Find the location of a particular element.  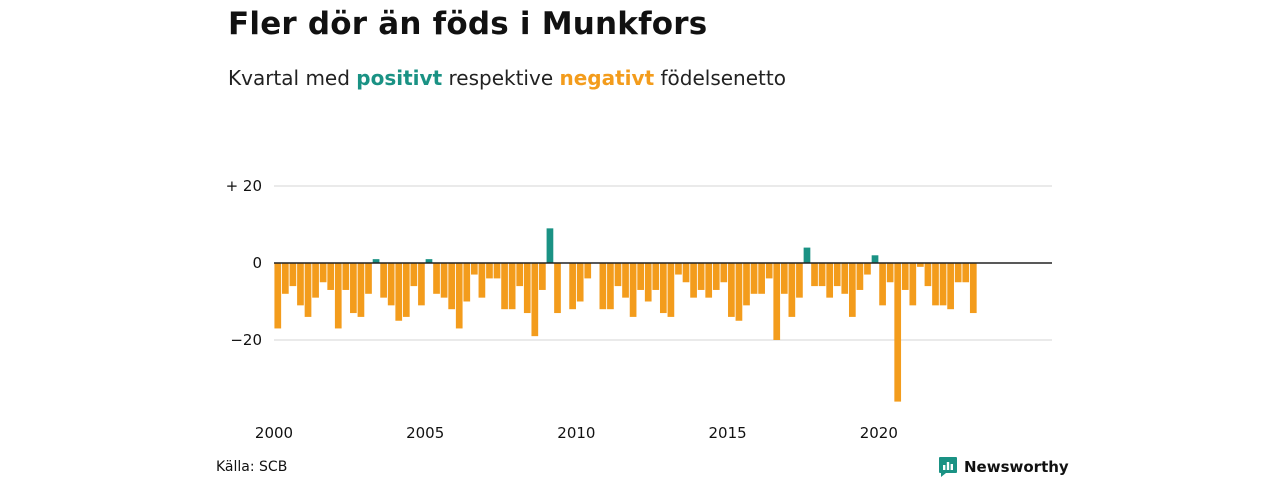

x-tick-label: 2010 is located at coordinates (576, 433).